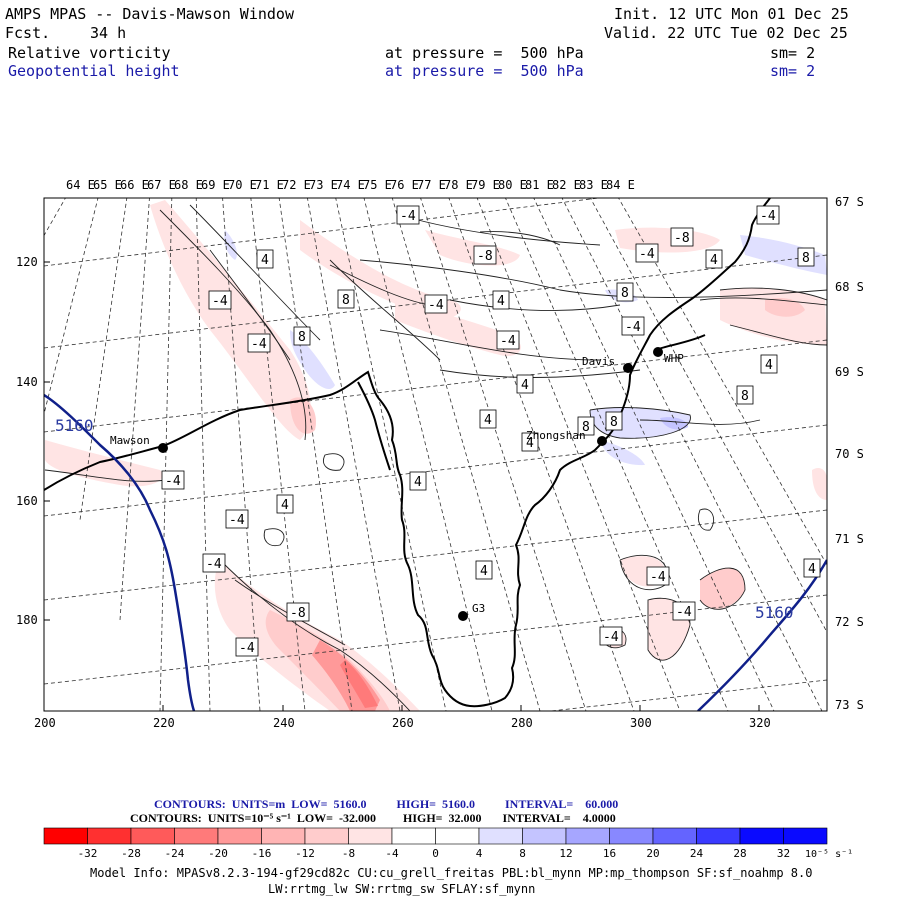 The height and width of the screenshot is (900, 900). What do you see at coordinates (522, 723) in the screenshot?
I see `x-tick: 280` at bounding box center [522, 723].